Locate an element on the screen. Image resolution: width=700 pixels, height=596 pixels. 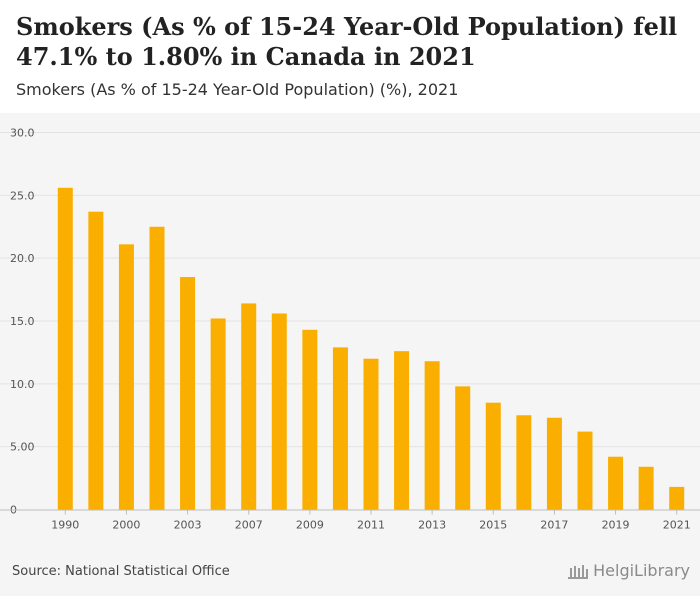
bar-2021 is located at coordinates (677, 498).